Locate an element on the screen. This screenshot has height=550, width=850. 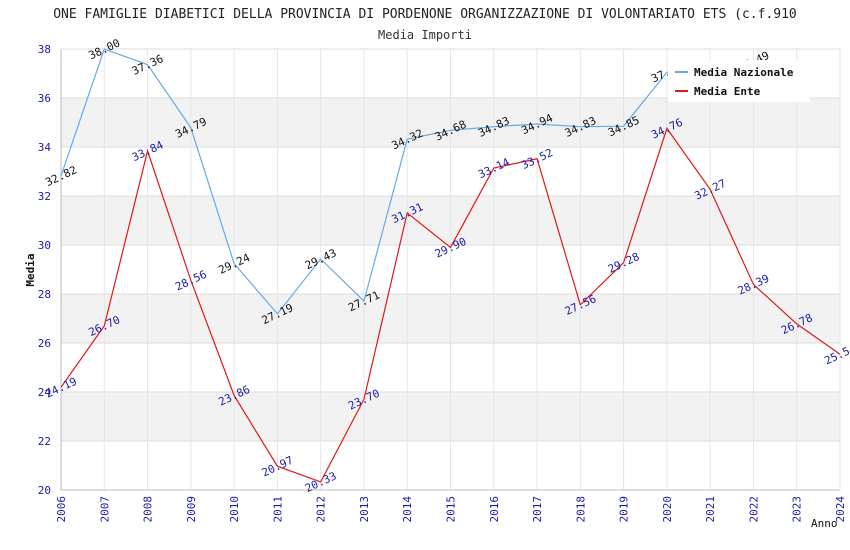
legend-entry: Media Ente is located at coordinates (727, 91).